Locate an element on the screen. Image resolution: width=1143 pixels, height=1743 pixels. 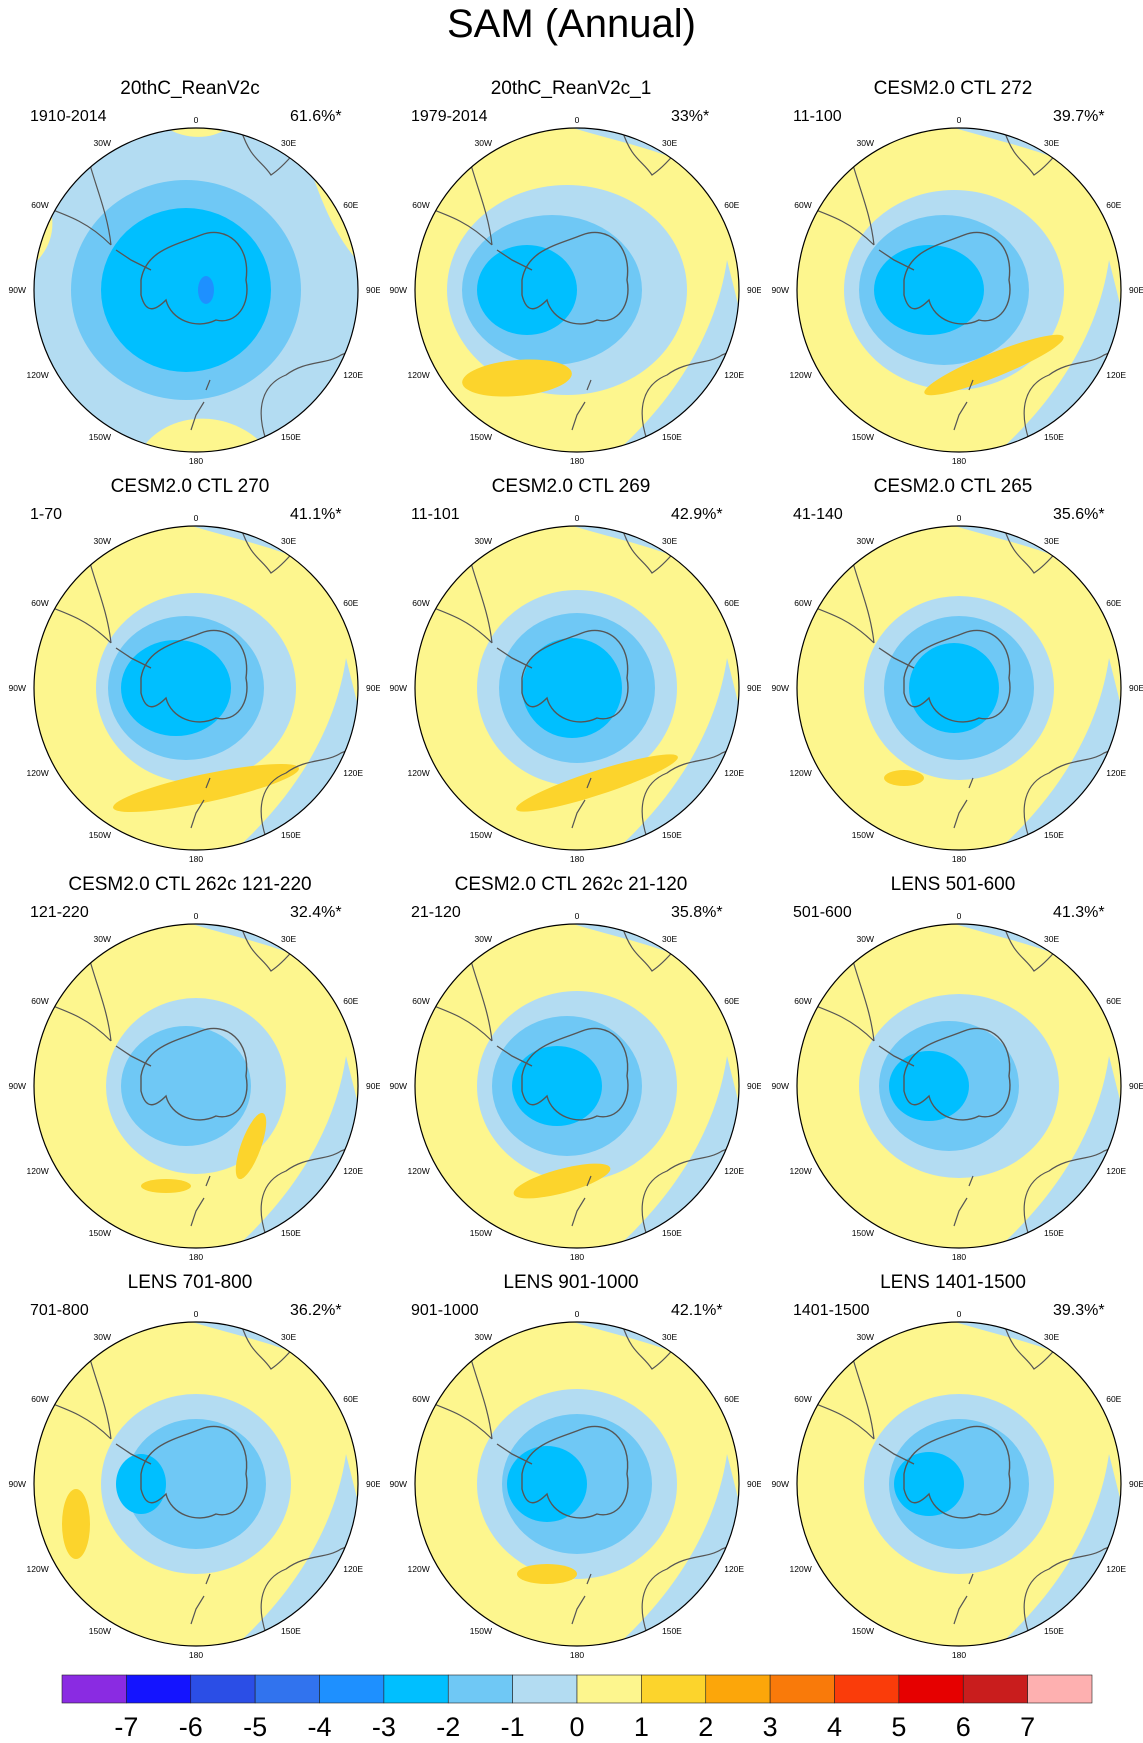
colorbar-tick-label: 0 is located at coordinates (577, 1727).